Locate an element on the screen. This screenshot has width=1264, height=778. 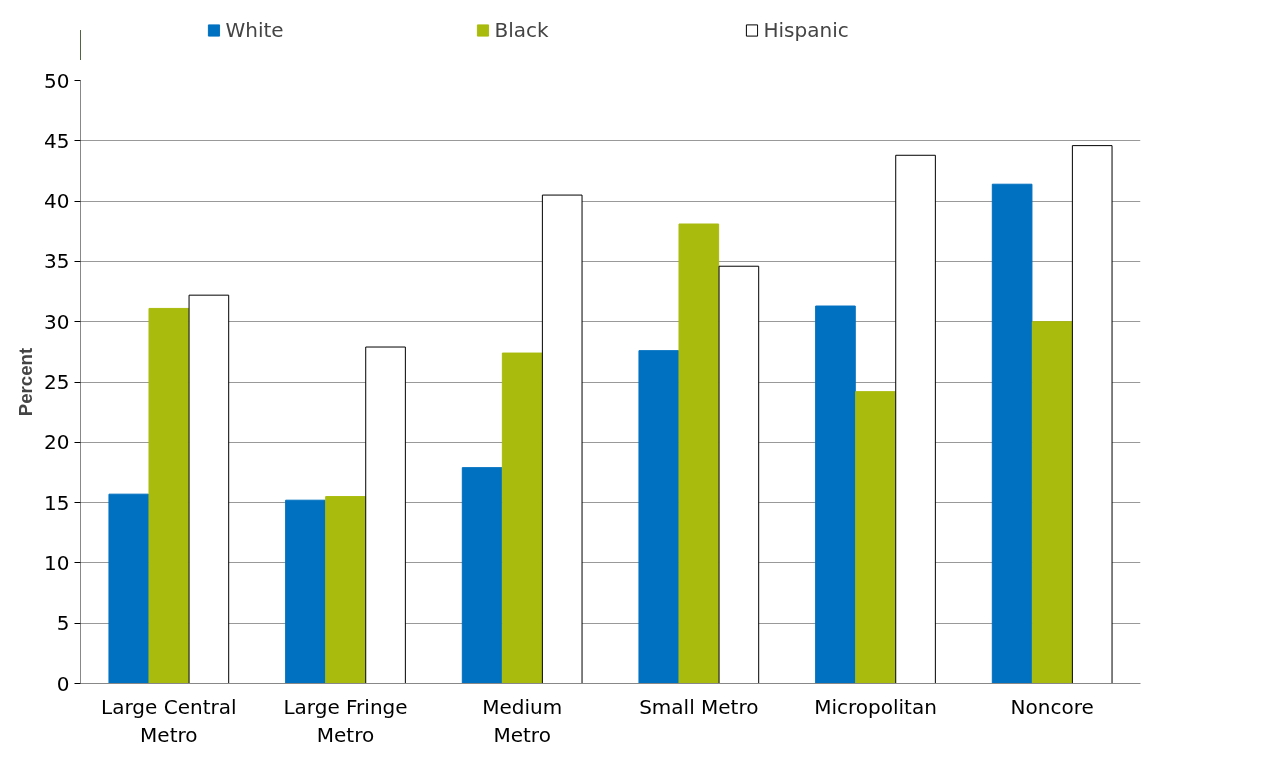
y-tick-label: 45 is located at coordinates (57, 140).